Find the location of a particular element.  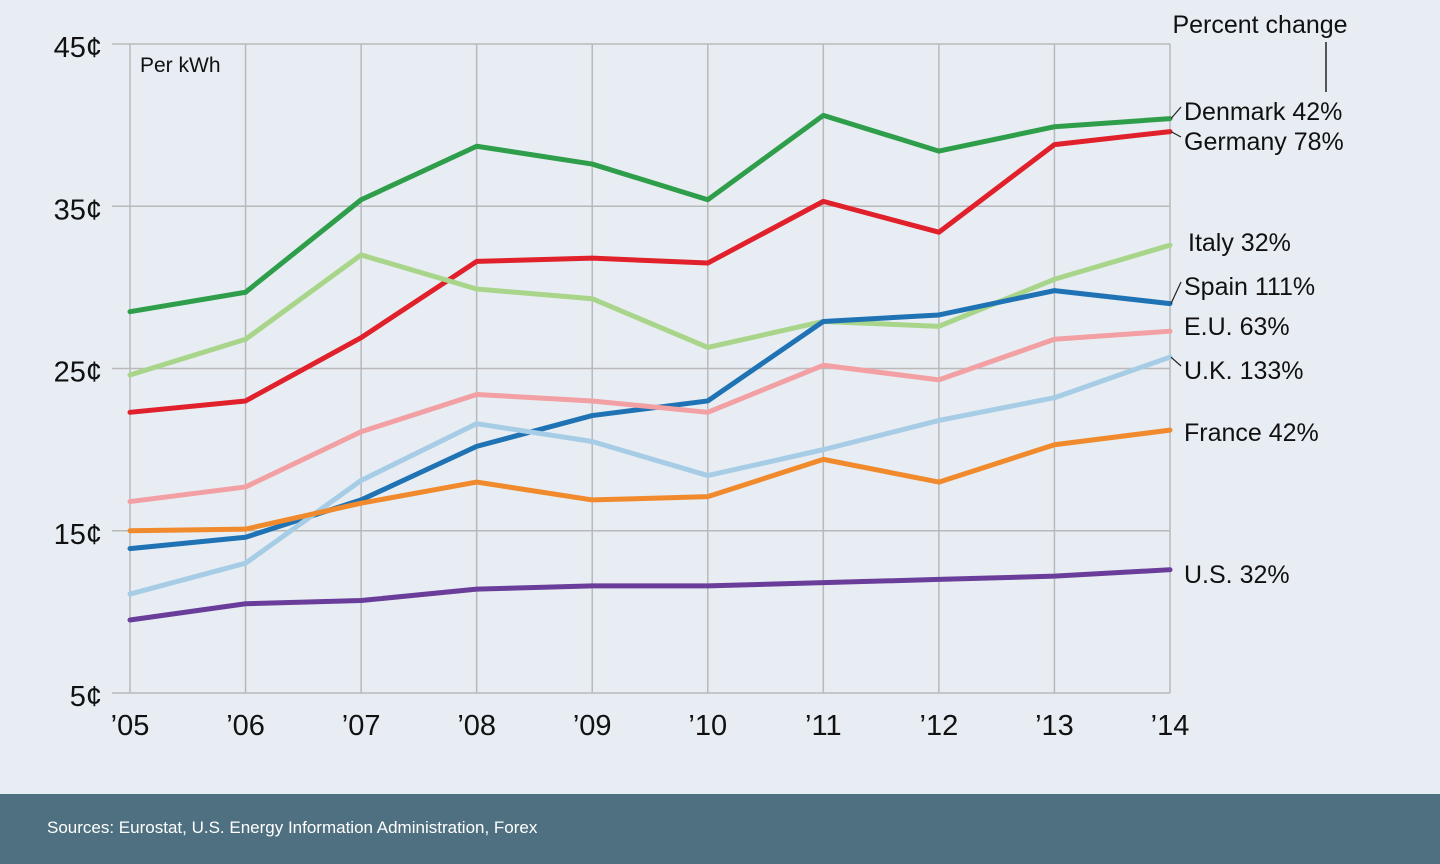

x-tick-label: ’13 is located at coordinates (1054, 726).